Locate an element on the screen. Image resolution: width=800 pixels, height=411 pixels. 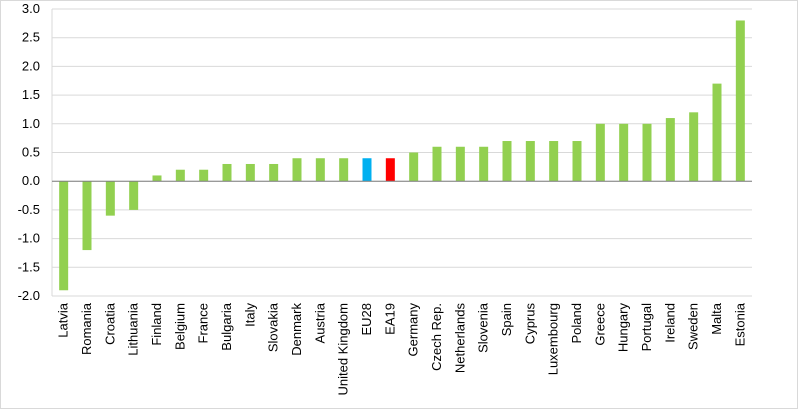
category-label: Italy is located at coordinates (249, 315).